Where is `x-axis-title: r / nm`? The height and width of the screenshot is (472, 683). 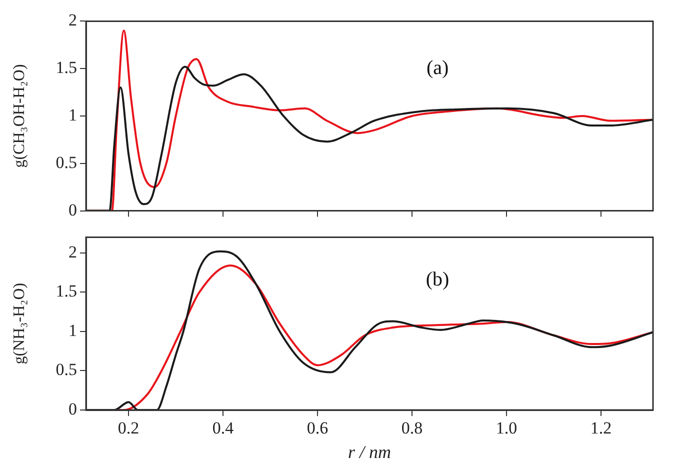
x-axis-title: r / nm is located at coordinates (370, 452).